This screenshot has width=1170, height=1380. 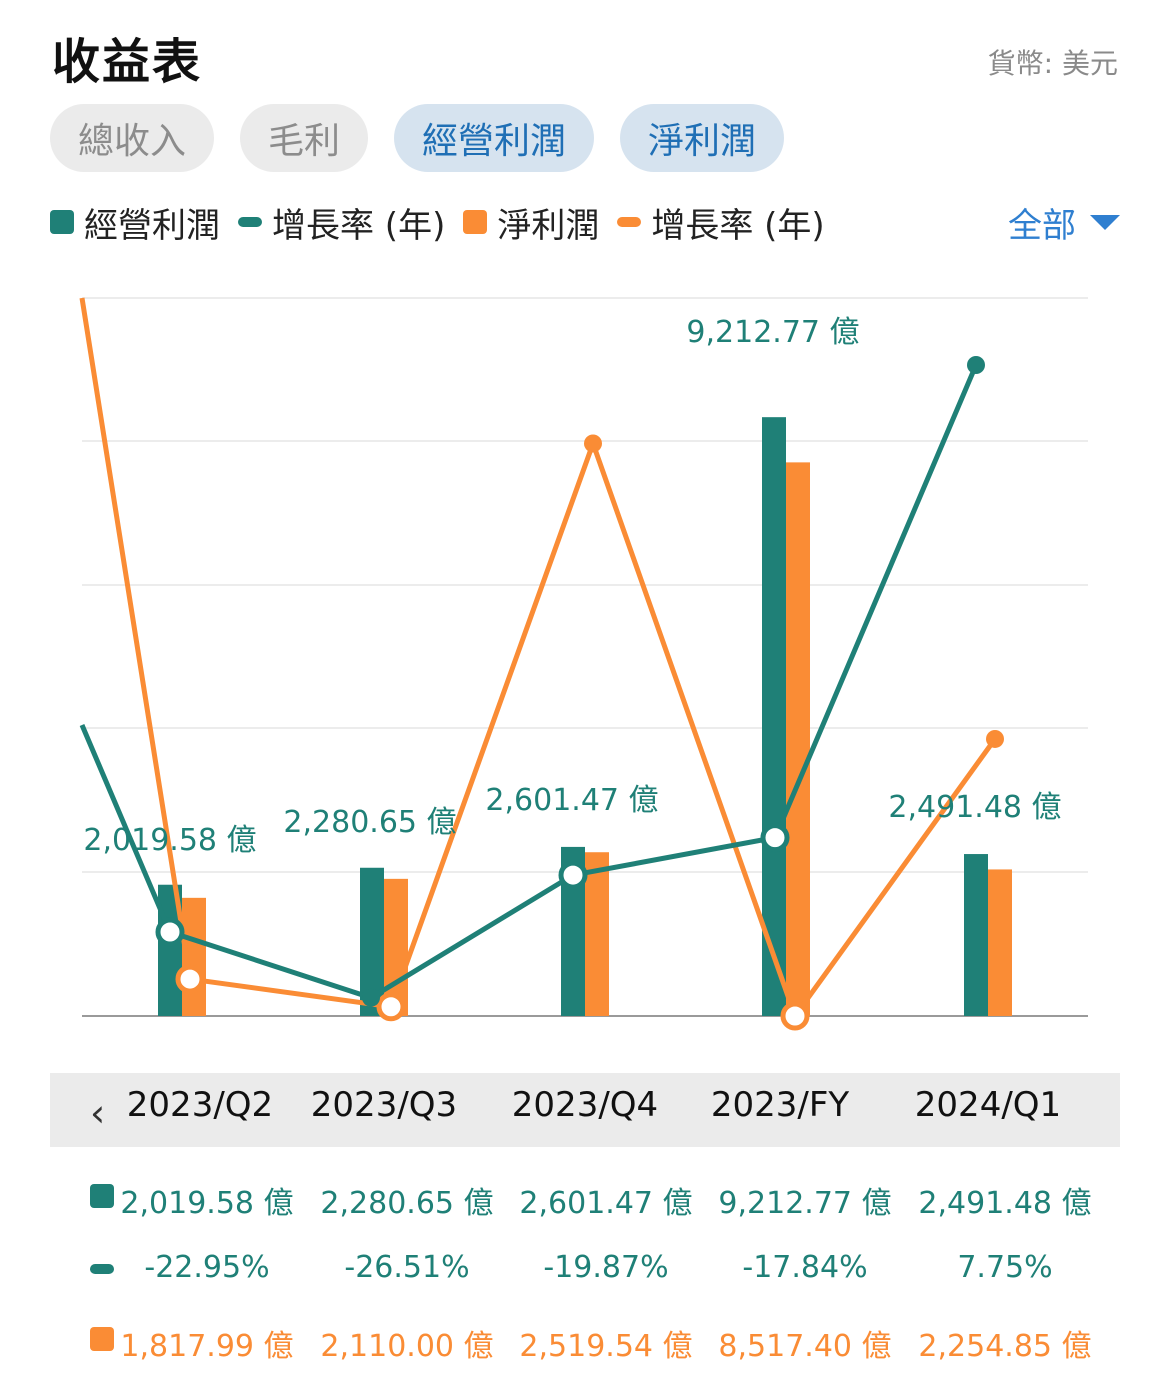 What do you see at coordinates (606, 1267) in the screenshot?
I see `table-cell-operating-growth: -19.87%` at bounding box center [606, 1267].